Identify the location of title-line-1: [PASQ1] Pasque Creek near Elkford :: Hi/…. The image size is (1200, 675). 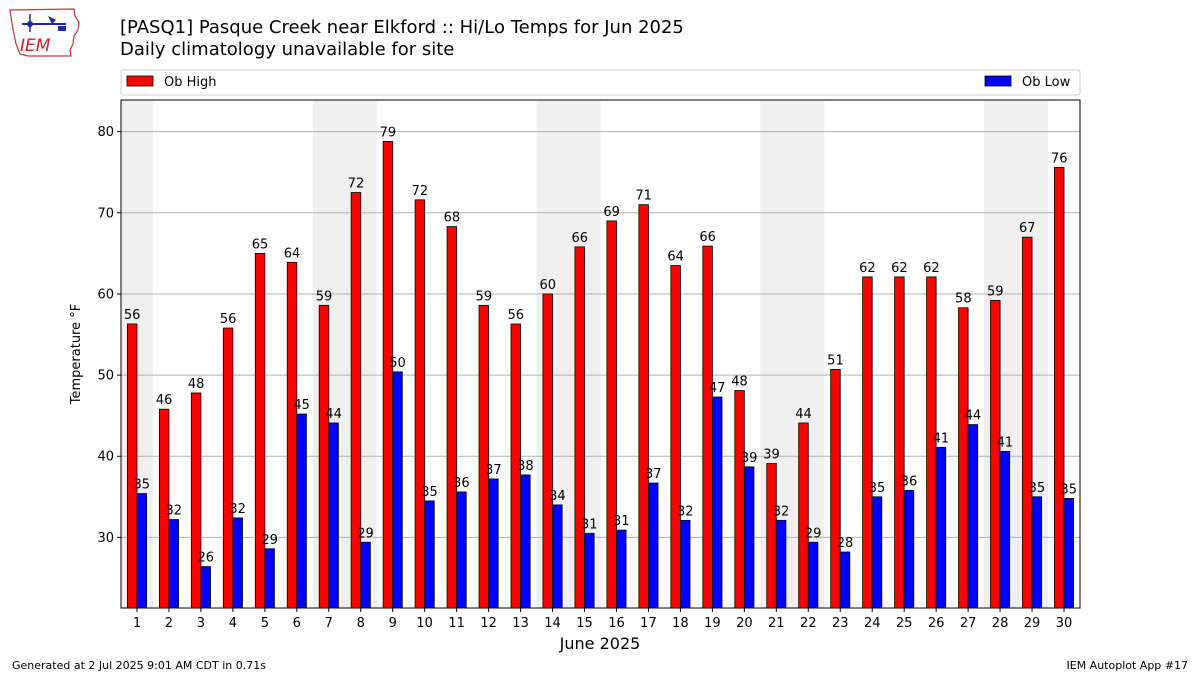
(402, 27).